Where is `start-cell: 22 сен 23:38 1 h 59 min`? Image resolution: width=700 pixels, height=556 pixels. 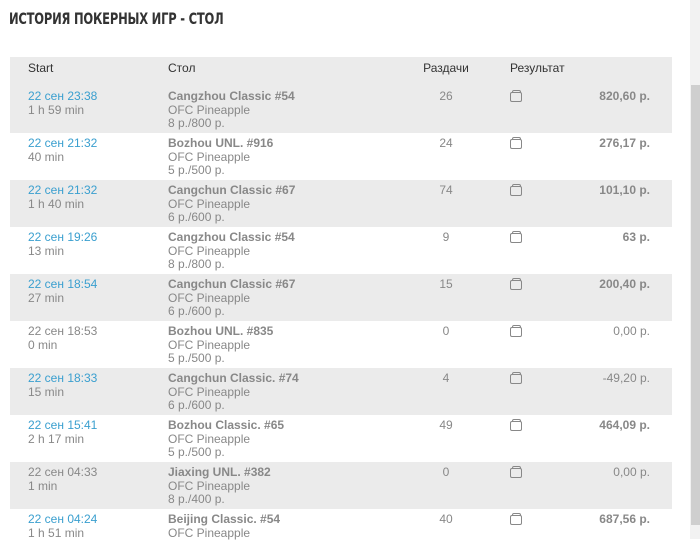
start-cell: 22 сен 23:38 1 h 59 min is located at coordinates (63, 103).